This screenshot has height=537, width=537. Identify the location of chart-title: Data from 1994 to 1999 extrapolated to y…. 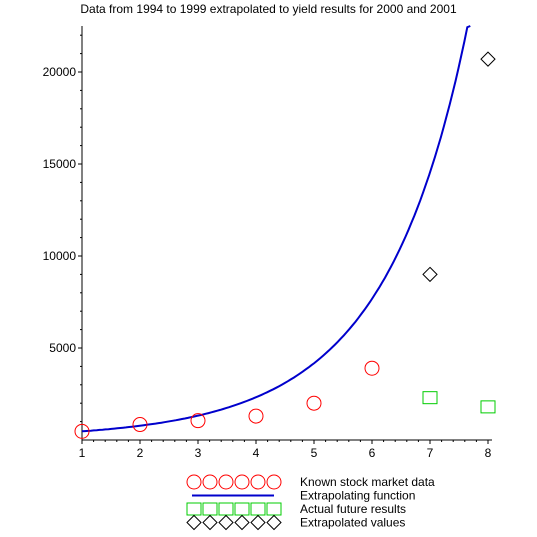
(268, 9).